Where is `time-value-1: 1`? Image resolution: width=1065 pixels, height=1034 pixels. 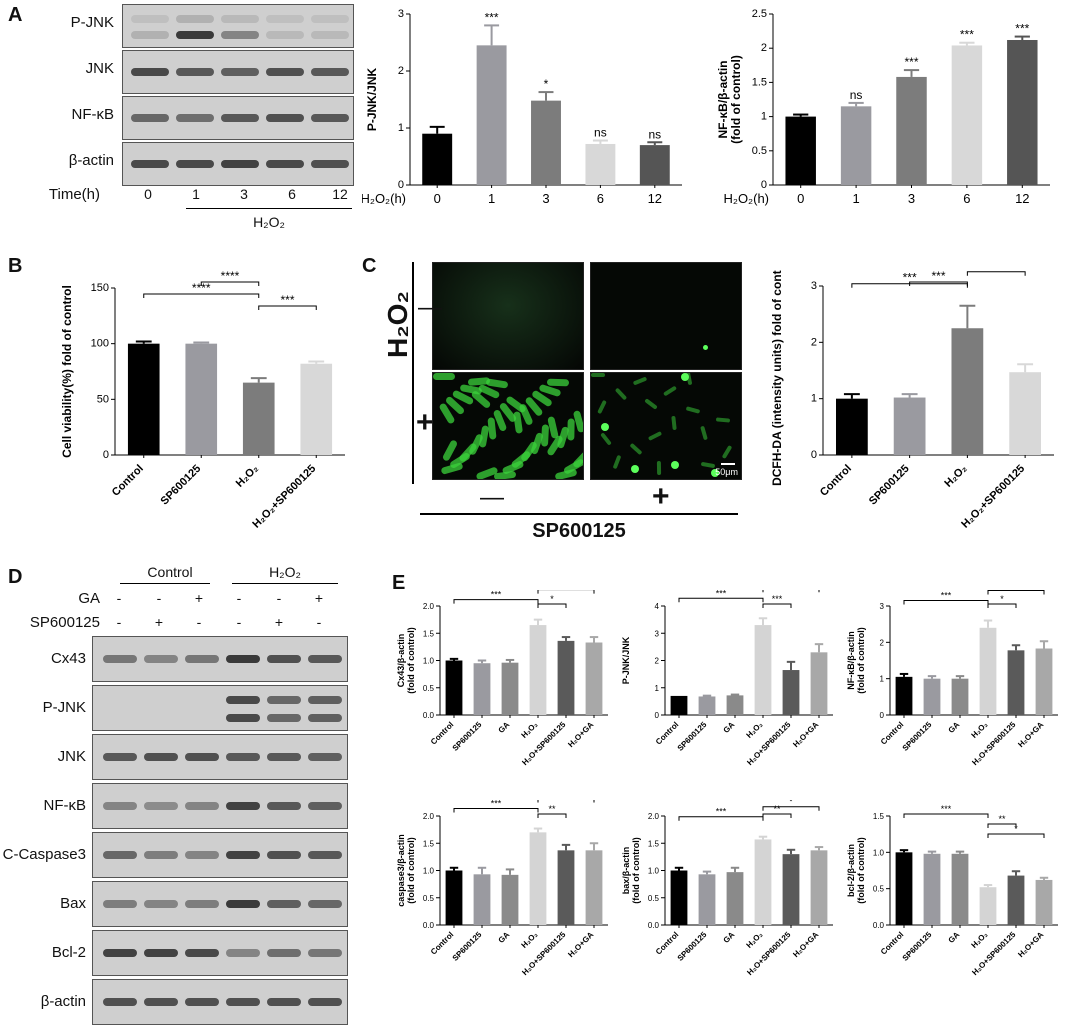
time-value-1: 1 is located at coordinates (196, 194).